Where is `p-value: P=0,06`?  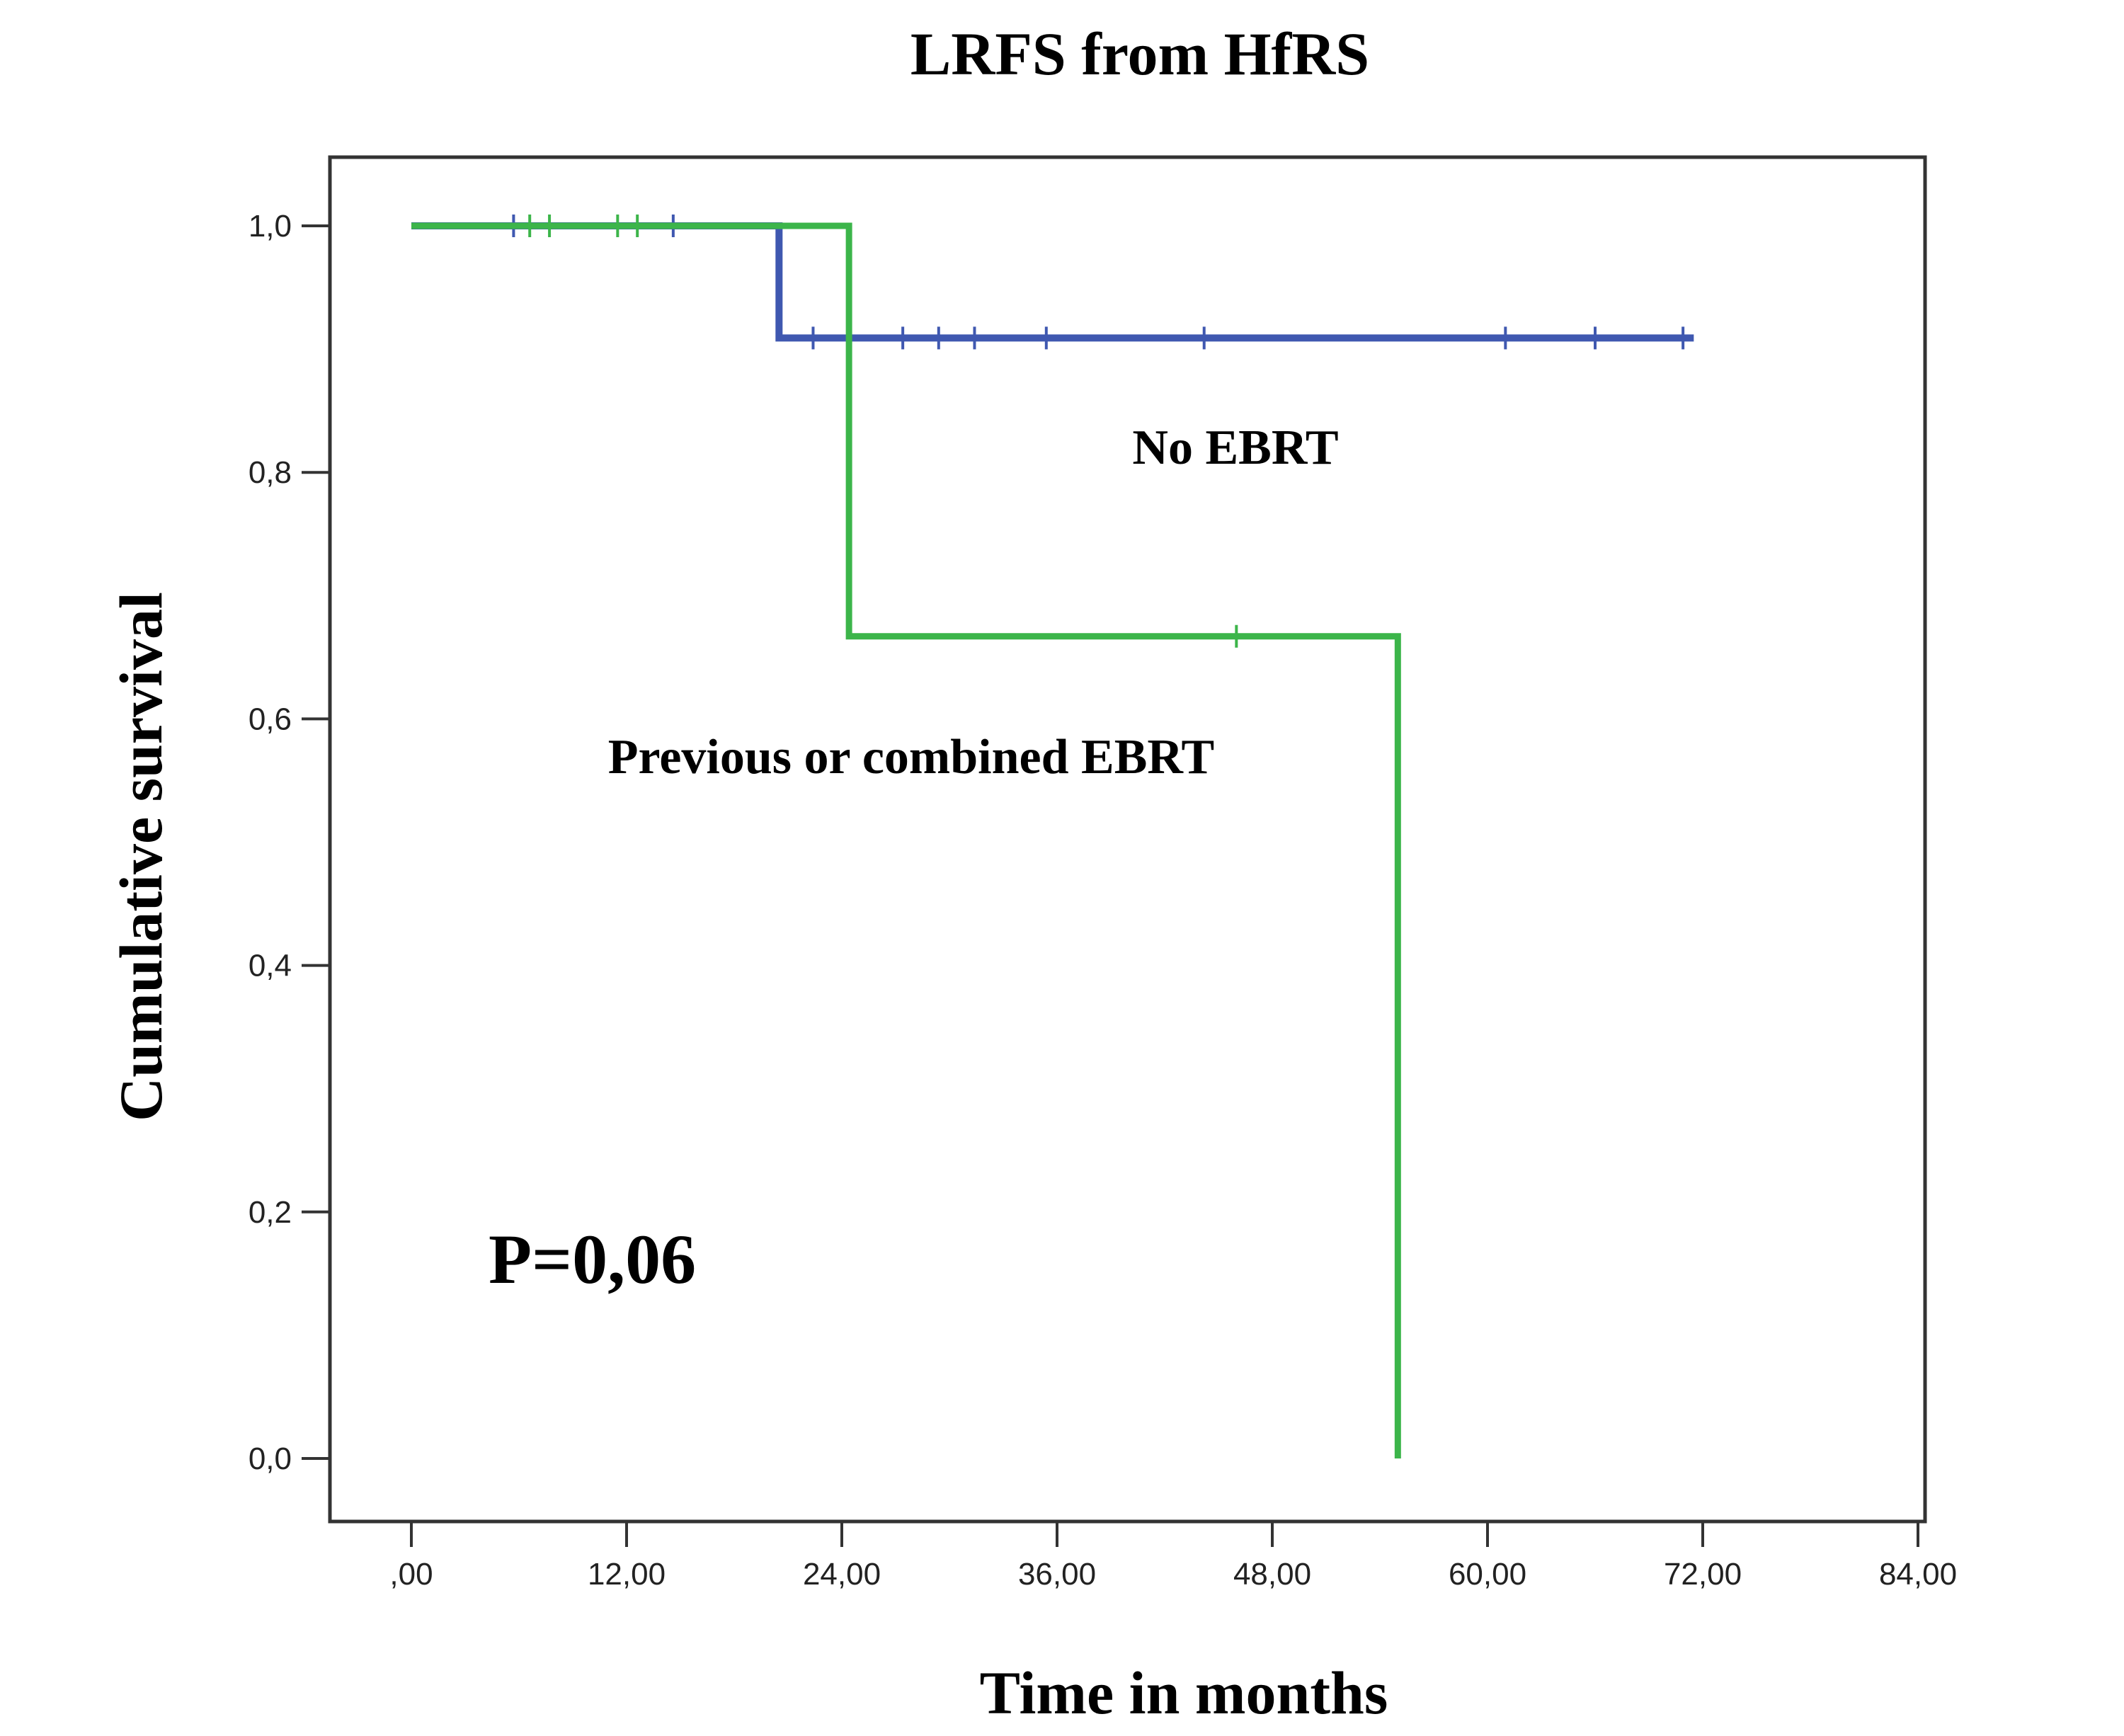
p-value: P=0,06 is located at coordinates (592, 1259).